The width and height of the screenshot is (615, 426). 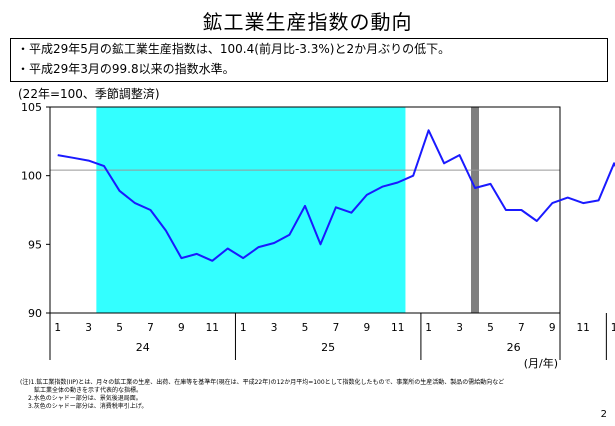 I want to click on tax-increase-shade, so click(x=475, y=210).